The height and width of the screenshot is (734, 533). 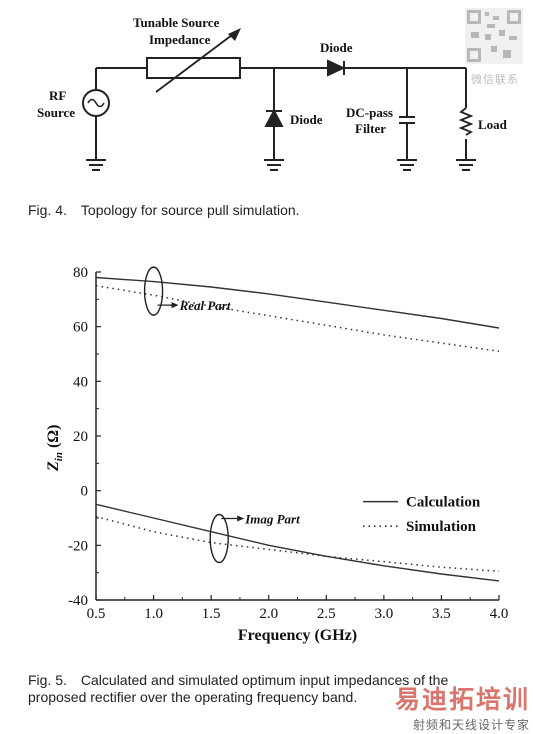 I want to click on y-tick-label: -20, so click(x=78, y=546).